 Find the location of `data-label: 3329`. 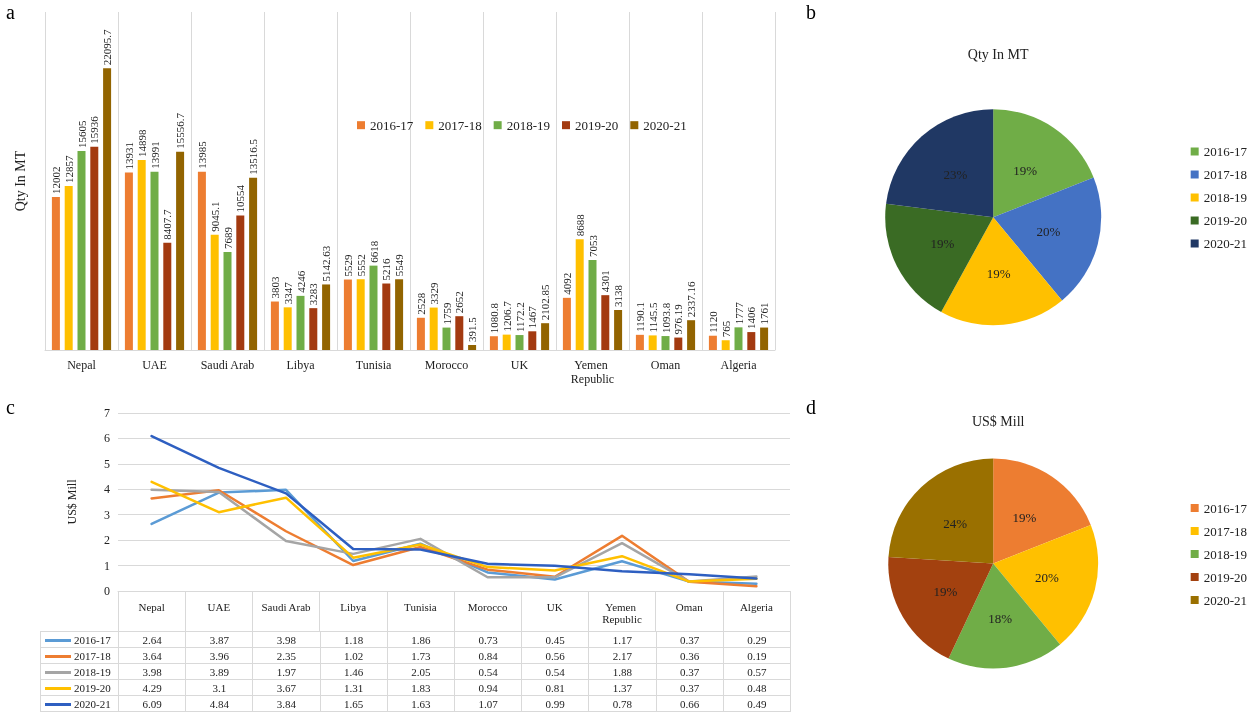

data-label: 3329 is located at coordinates (433, 293).